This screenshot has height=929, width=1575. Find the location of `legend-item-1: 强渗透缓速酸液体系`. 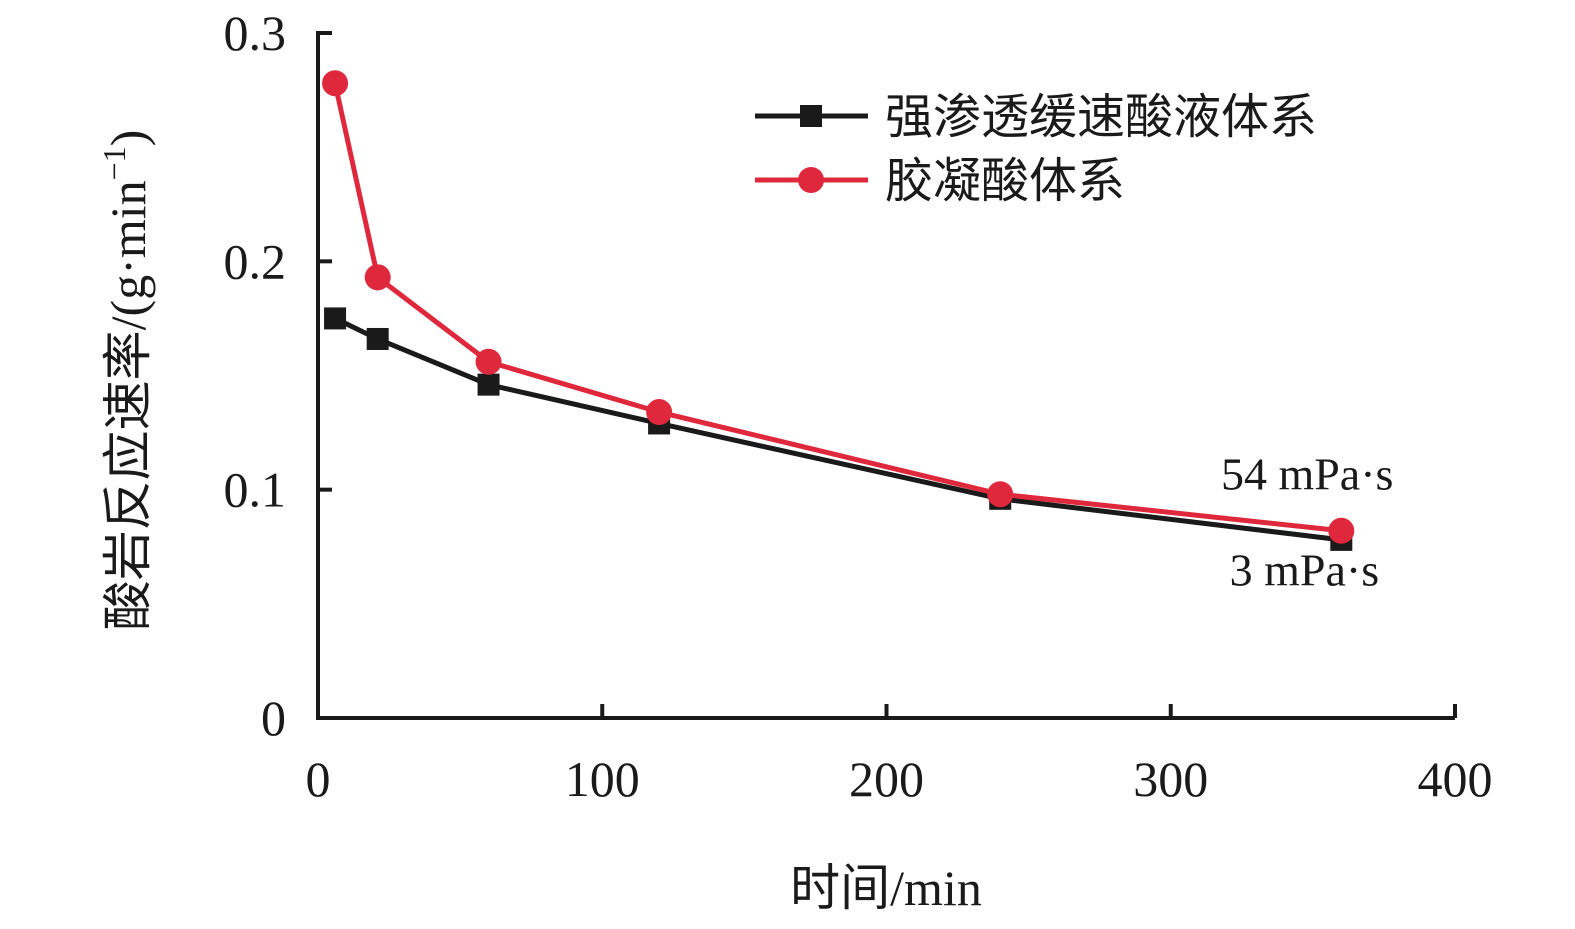

legend-item-1: 强渗透缓速酸液体系 is located at coordinates (1036, 117).